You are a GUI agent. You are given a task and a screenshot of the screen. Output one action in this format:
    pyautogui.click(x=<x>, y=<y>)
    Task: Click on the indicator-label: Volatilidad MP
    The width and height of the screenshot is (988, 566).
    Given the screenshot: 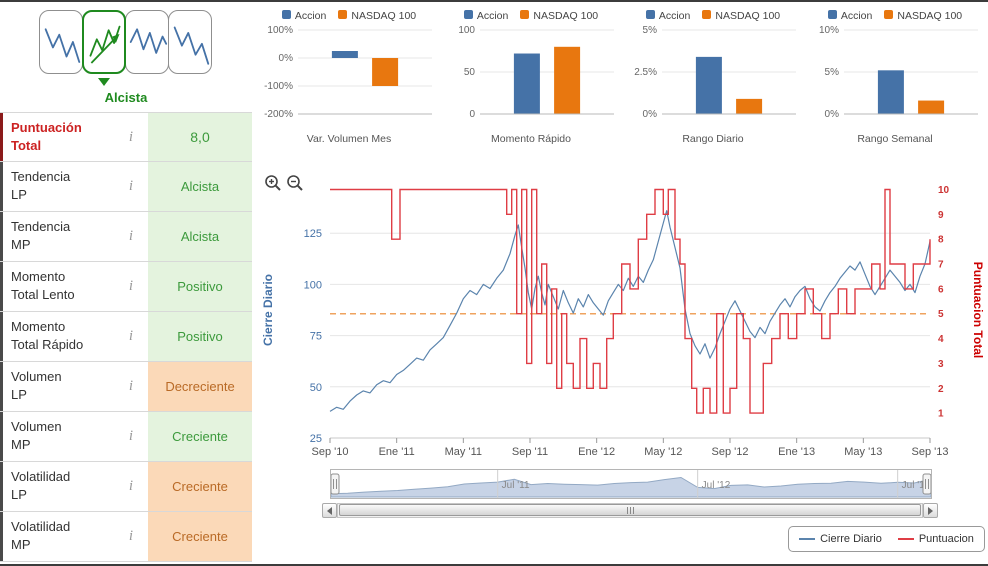 What is the action you would take?
    pyautogui.click(x=57, y=536)
    